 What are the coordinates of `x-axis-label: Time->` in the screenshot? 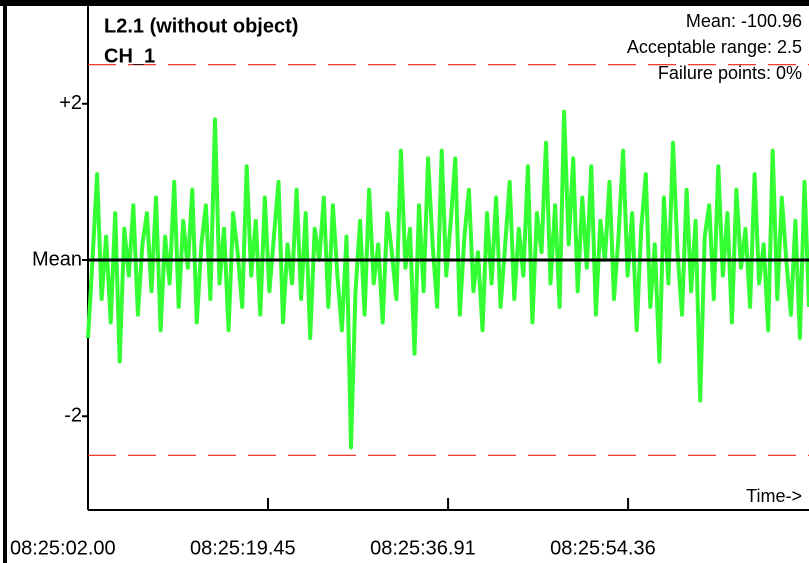 It's located at (774, 496).